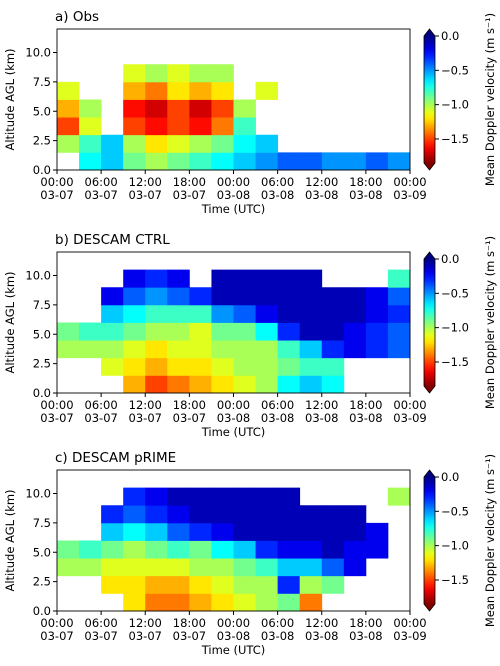 Image resolution: width=500 pixels, height=666 pixels. Describe the element at coordinates (429, 607) in the screenshot. I see `colorbar-extend-bottom` at that location.